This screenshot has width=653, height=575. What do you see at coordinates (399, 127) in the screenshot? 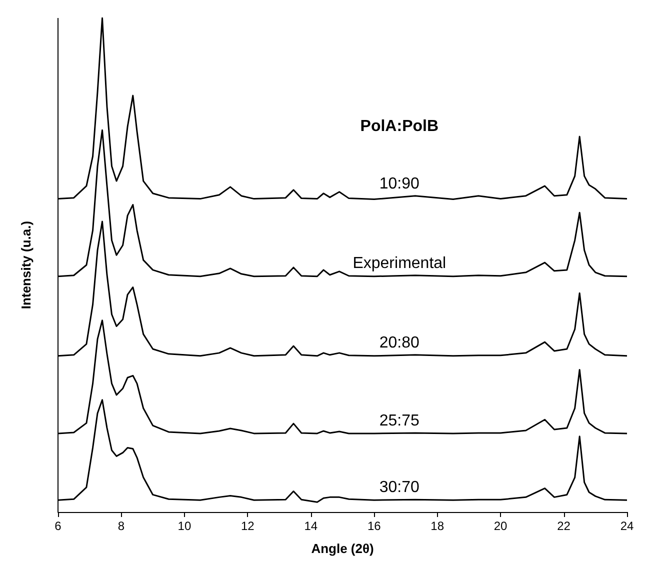
I see `legend-title: PolA:PolB` at bounding box center [399, 127].